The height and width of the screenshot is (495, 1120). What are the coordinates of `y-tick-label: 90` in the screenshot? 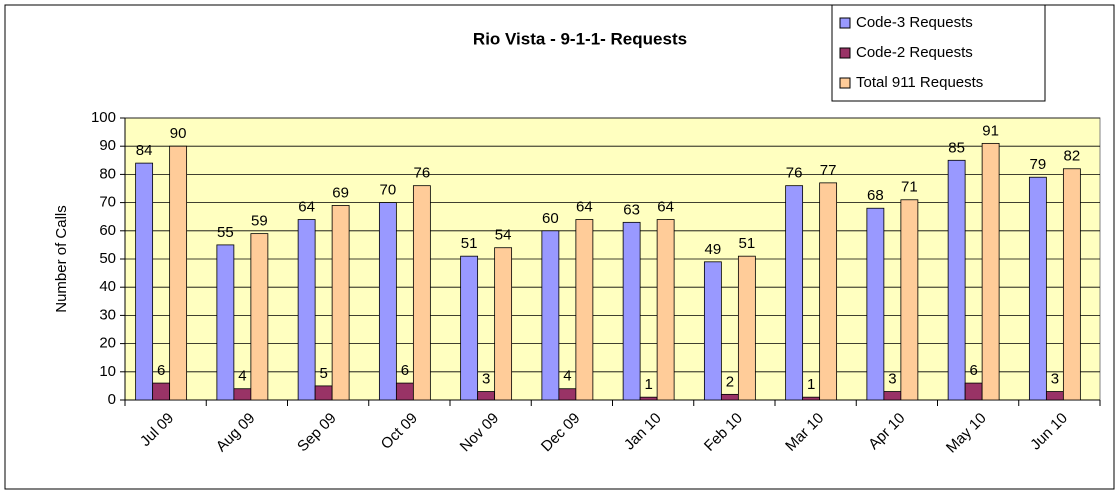 It's located at (107, 145).